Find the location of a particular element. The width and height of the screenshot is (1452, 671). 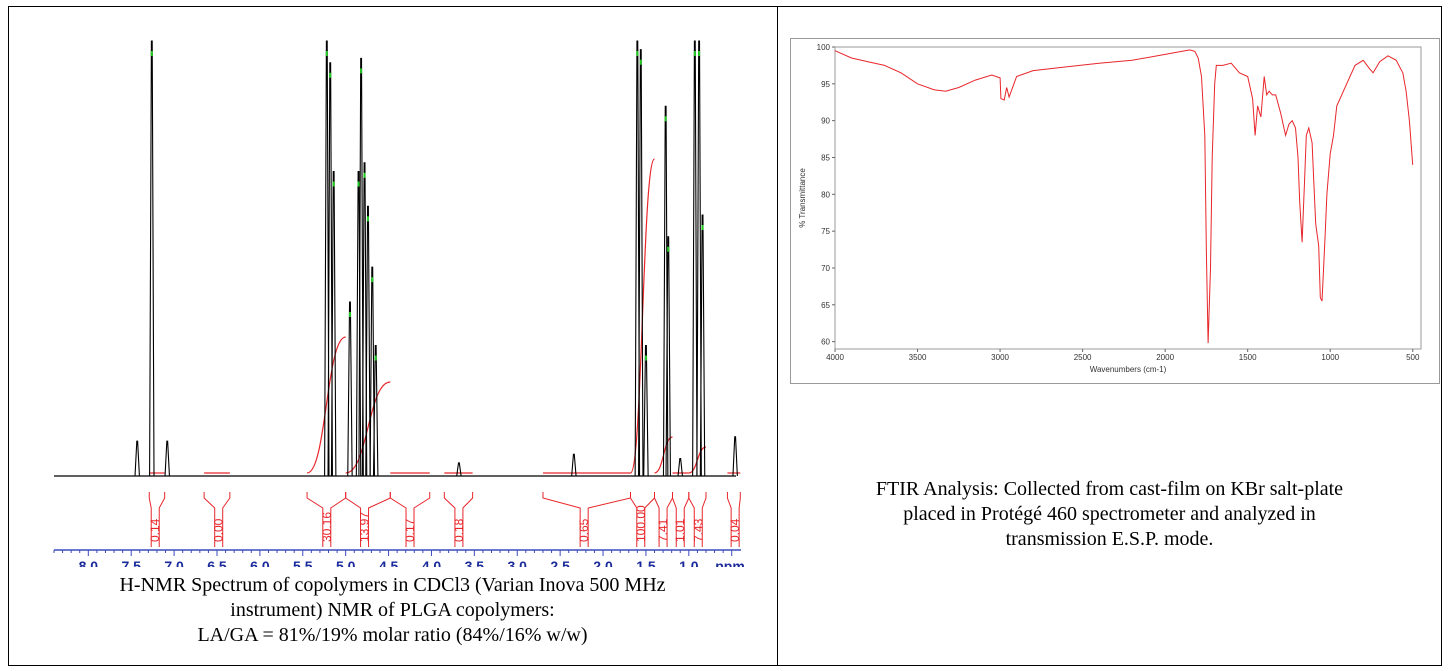

nmr-integral-curve is located at coordinates (326, 405).